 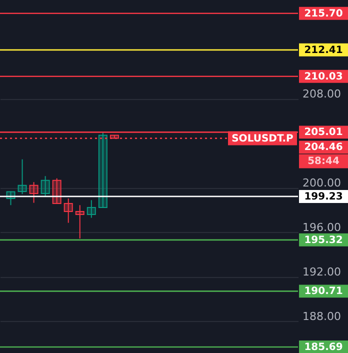 I want to click on ref-line-label: 215.70, so click(x=323, y=14).